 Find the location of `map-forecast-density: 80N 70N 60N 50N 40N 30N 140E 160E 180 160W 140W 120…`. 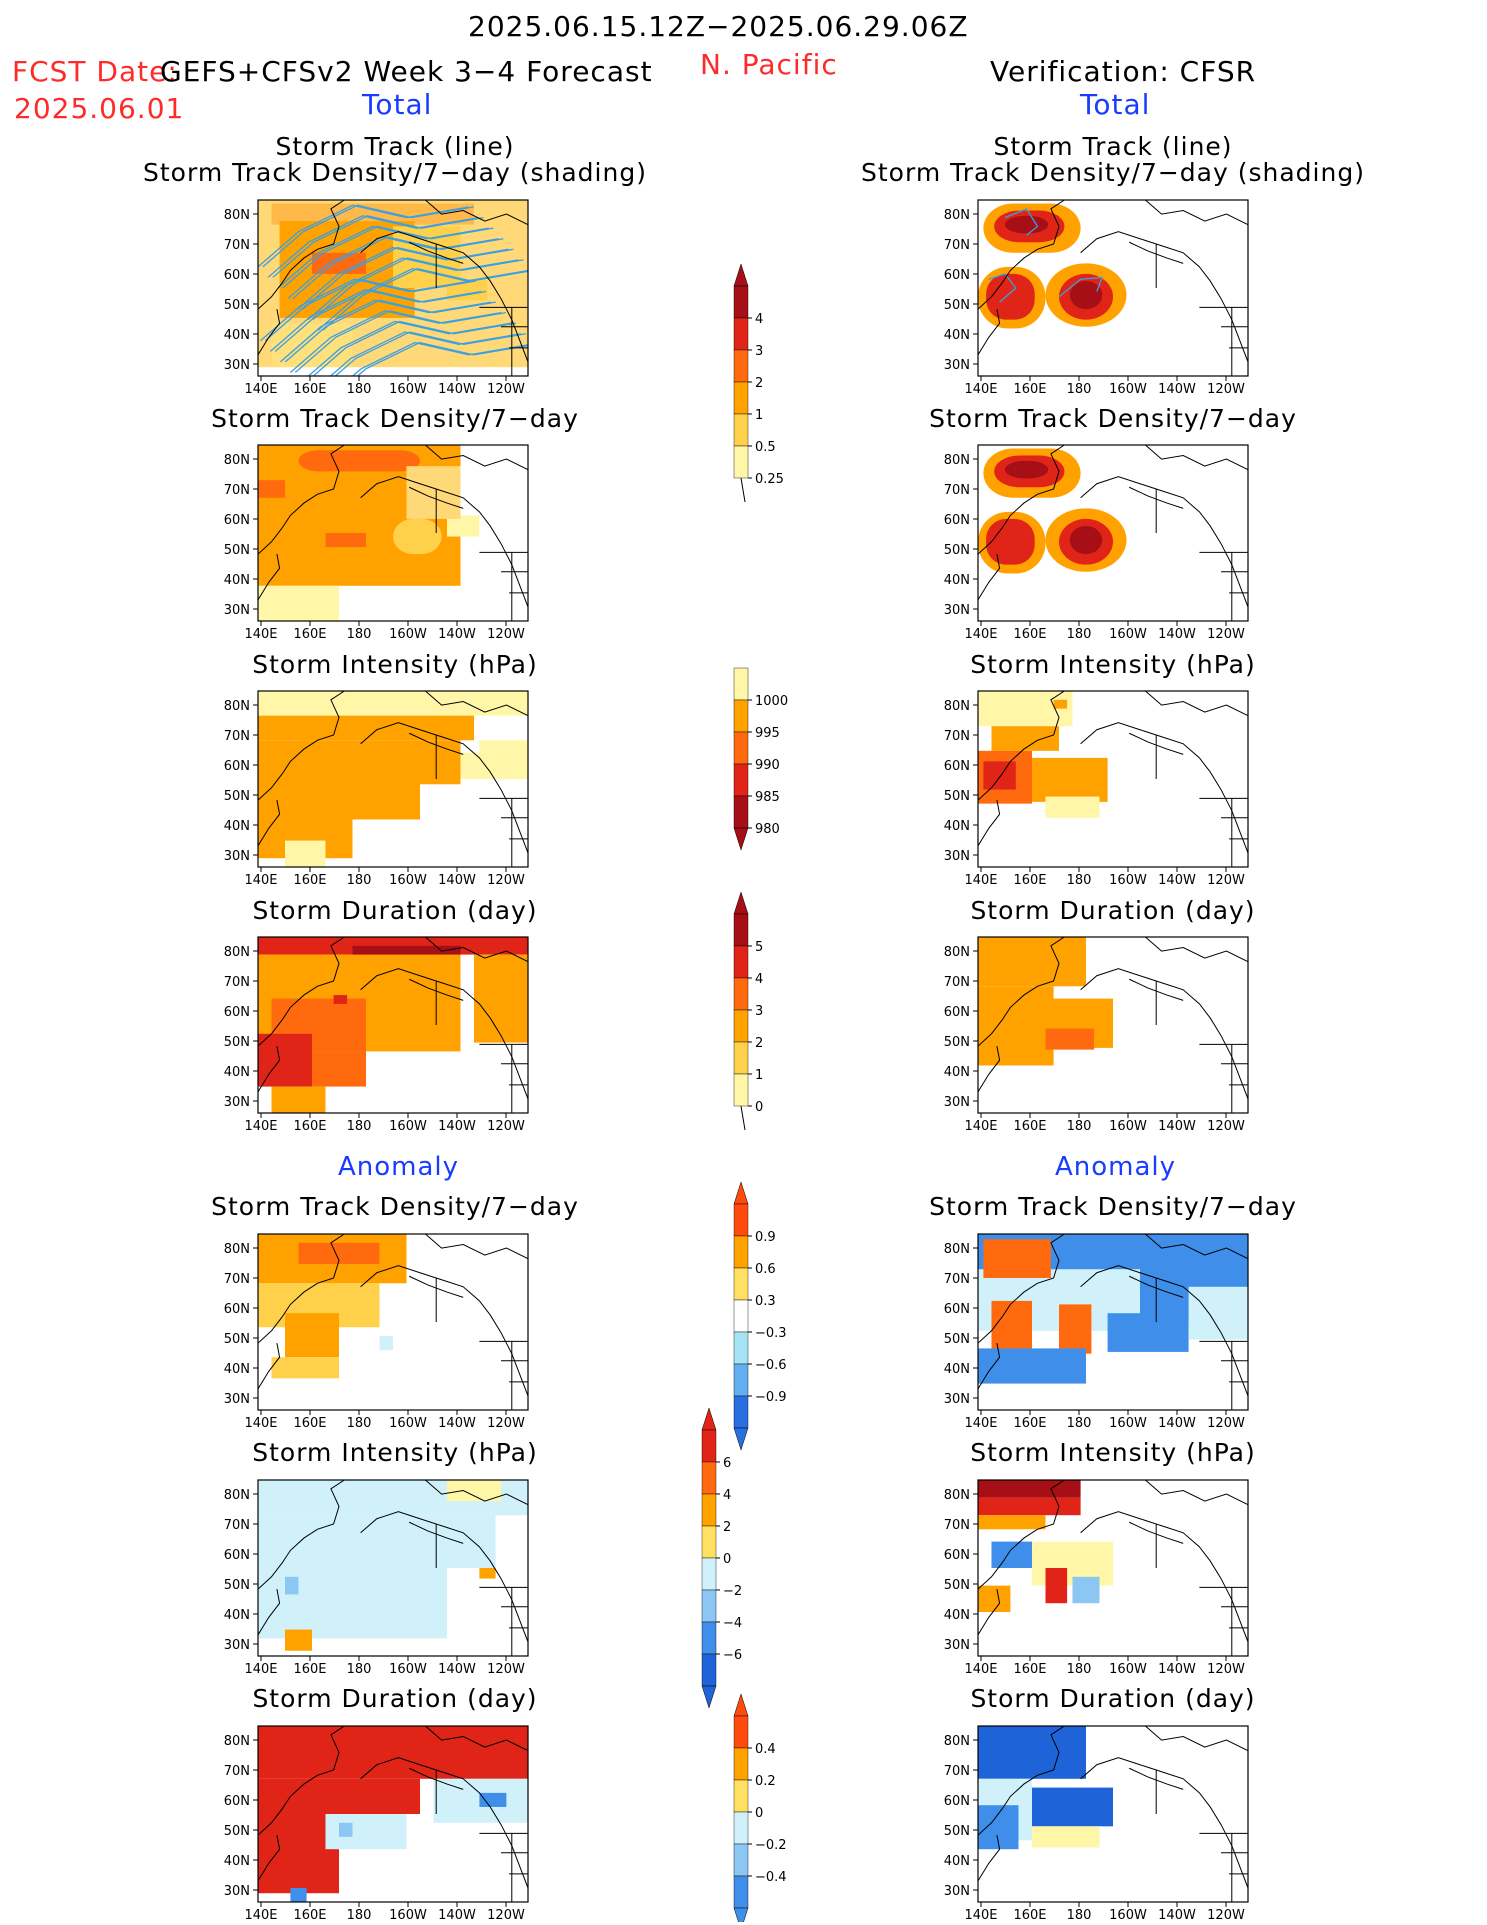

map-forecast-density: 80N 70N 60N 50N 40N 30N 140E 160E 180 160W 140W 120… is located at coordinates (376, 542).